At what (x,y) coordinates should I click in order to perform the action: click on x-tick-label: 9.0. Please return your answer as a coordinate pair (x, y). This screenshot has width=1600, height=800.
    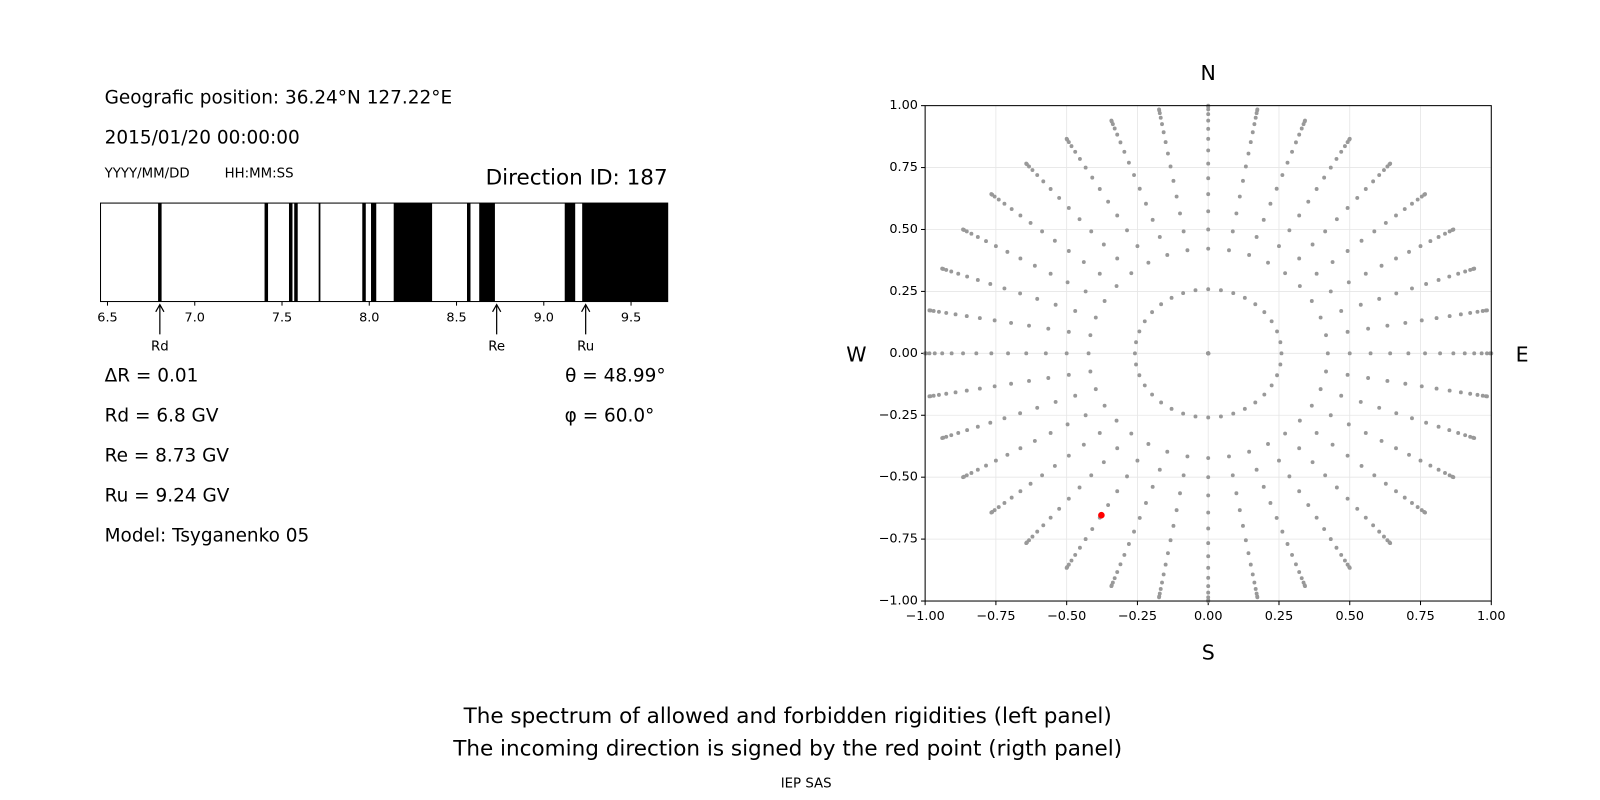
    Looking at the image, I should click on (544, 317).